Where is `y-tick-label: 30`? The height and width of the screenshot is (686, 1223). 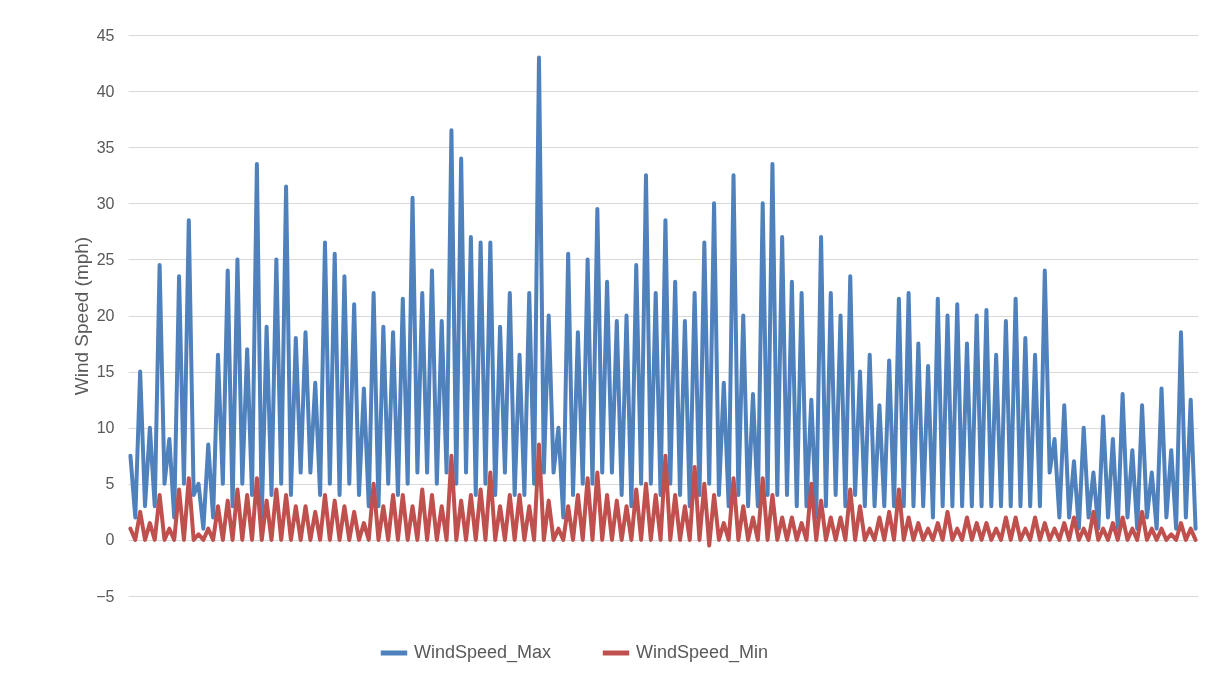 y-tick-label: 30 is located at coordinates (105, 203).